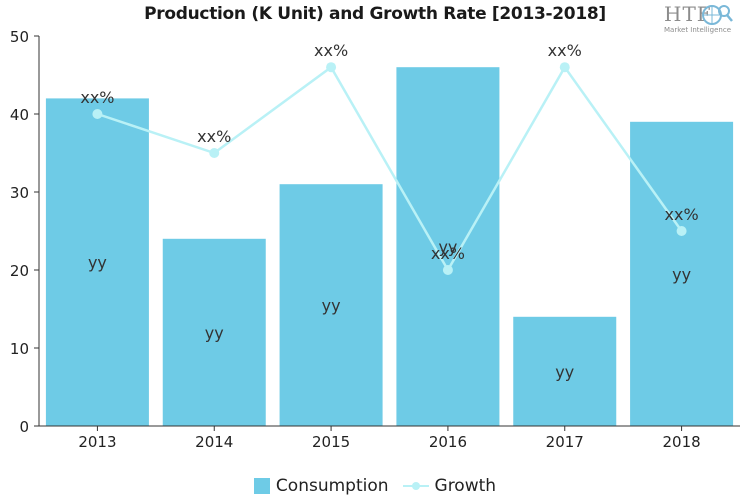 This screenshot has width=750, height=500. I want to click on bar-2016, so click(448, 246).